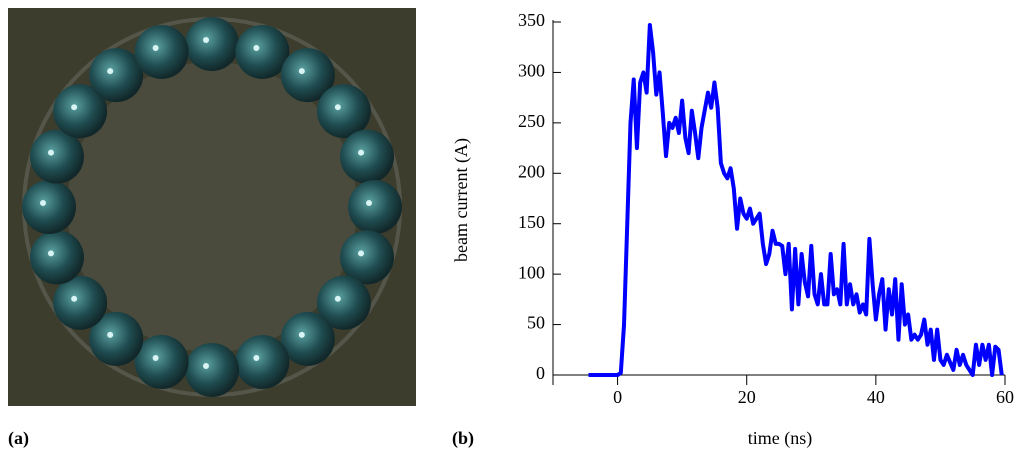 The width and height of the screenshot is (1016, 458). What do you see at coordinates (1005, 397) in the screenshot?
I see `x-tick-label: 60` at bounding box center [1005, 397].